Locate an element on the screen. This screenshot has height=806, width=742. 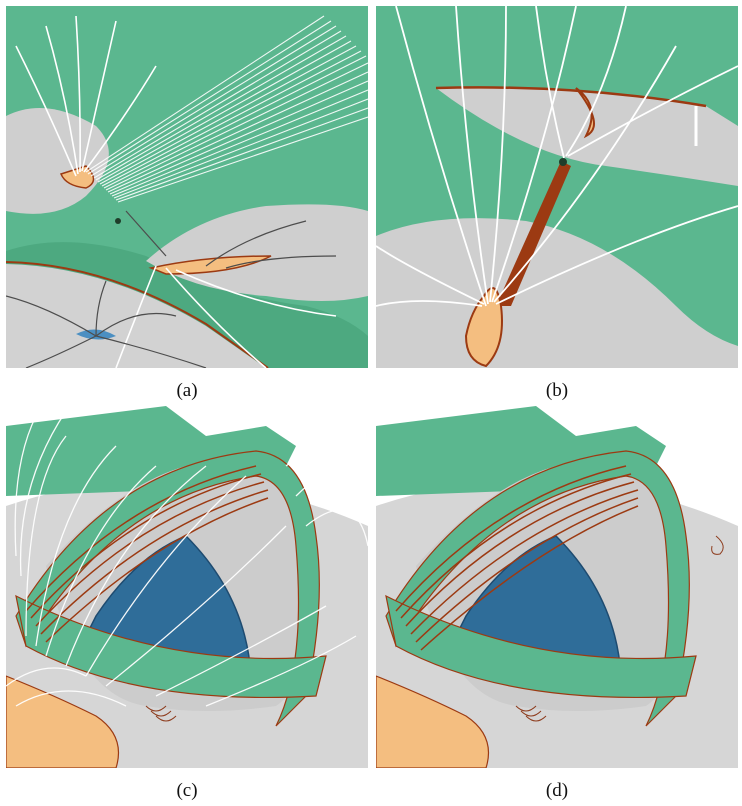
field-line-bundle is located at coordinates (226, 109).